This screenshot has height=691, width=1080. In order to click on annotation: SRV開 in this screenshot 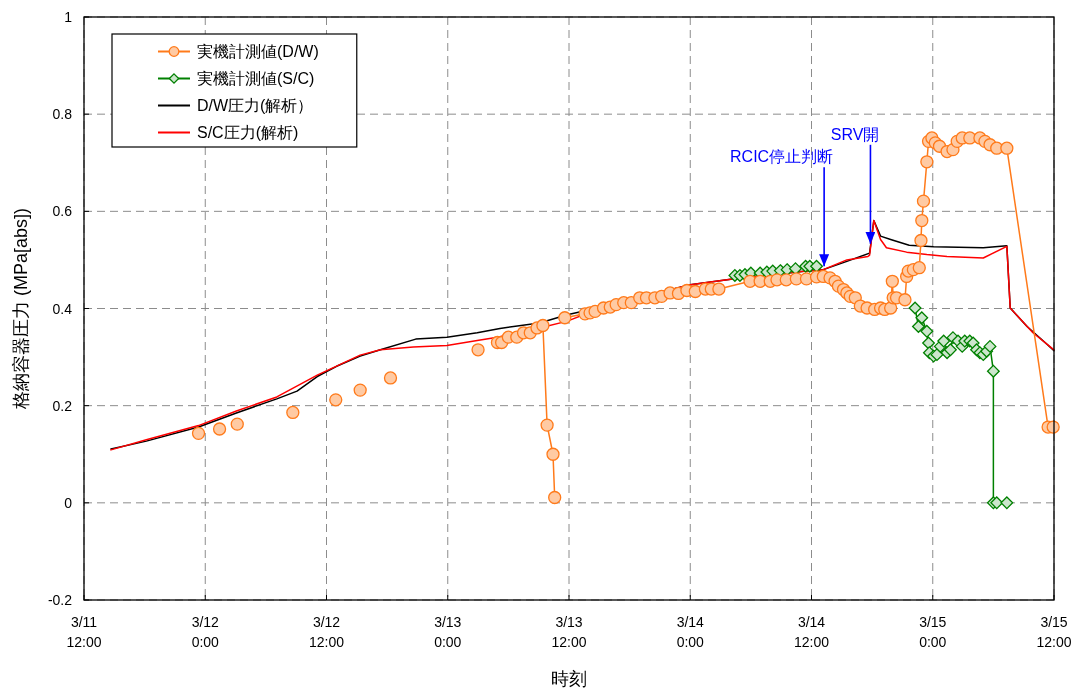, I will do `click(855, 134)`.